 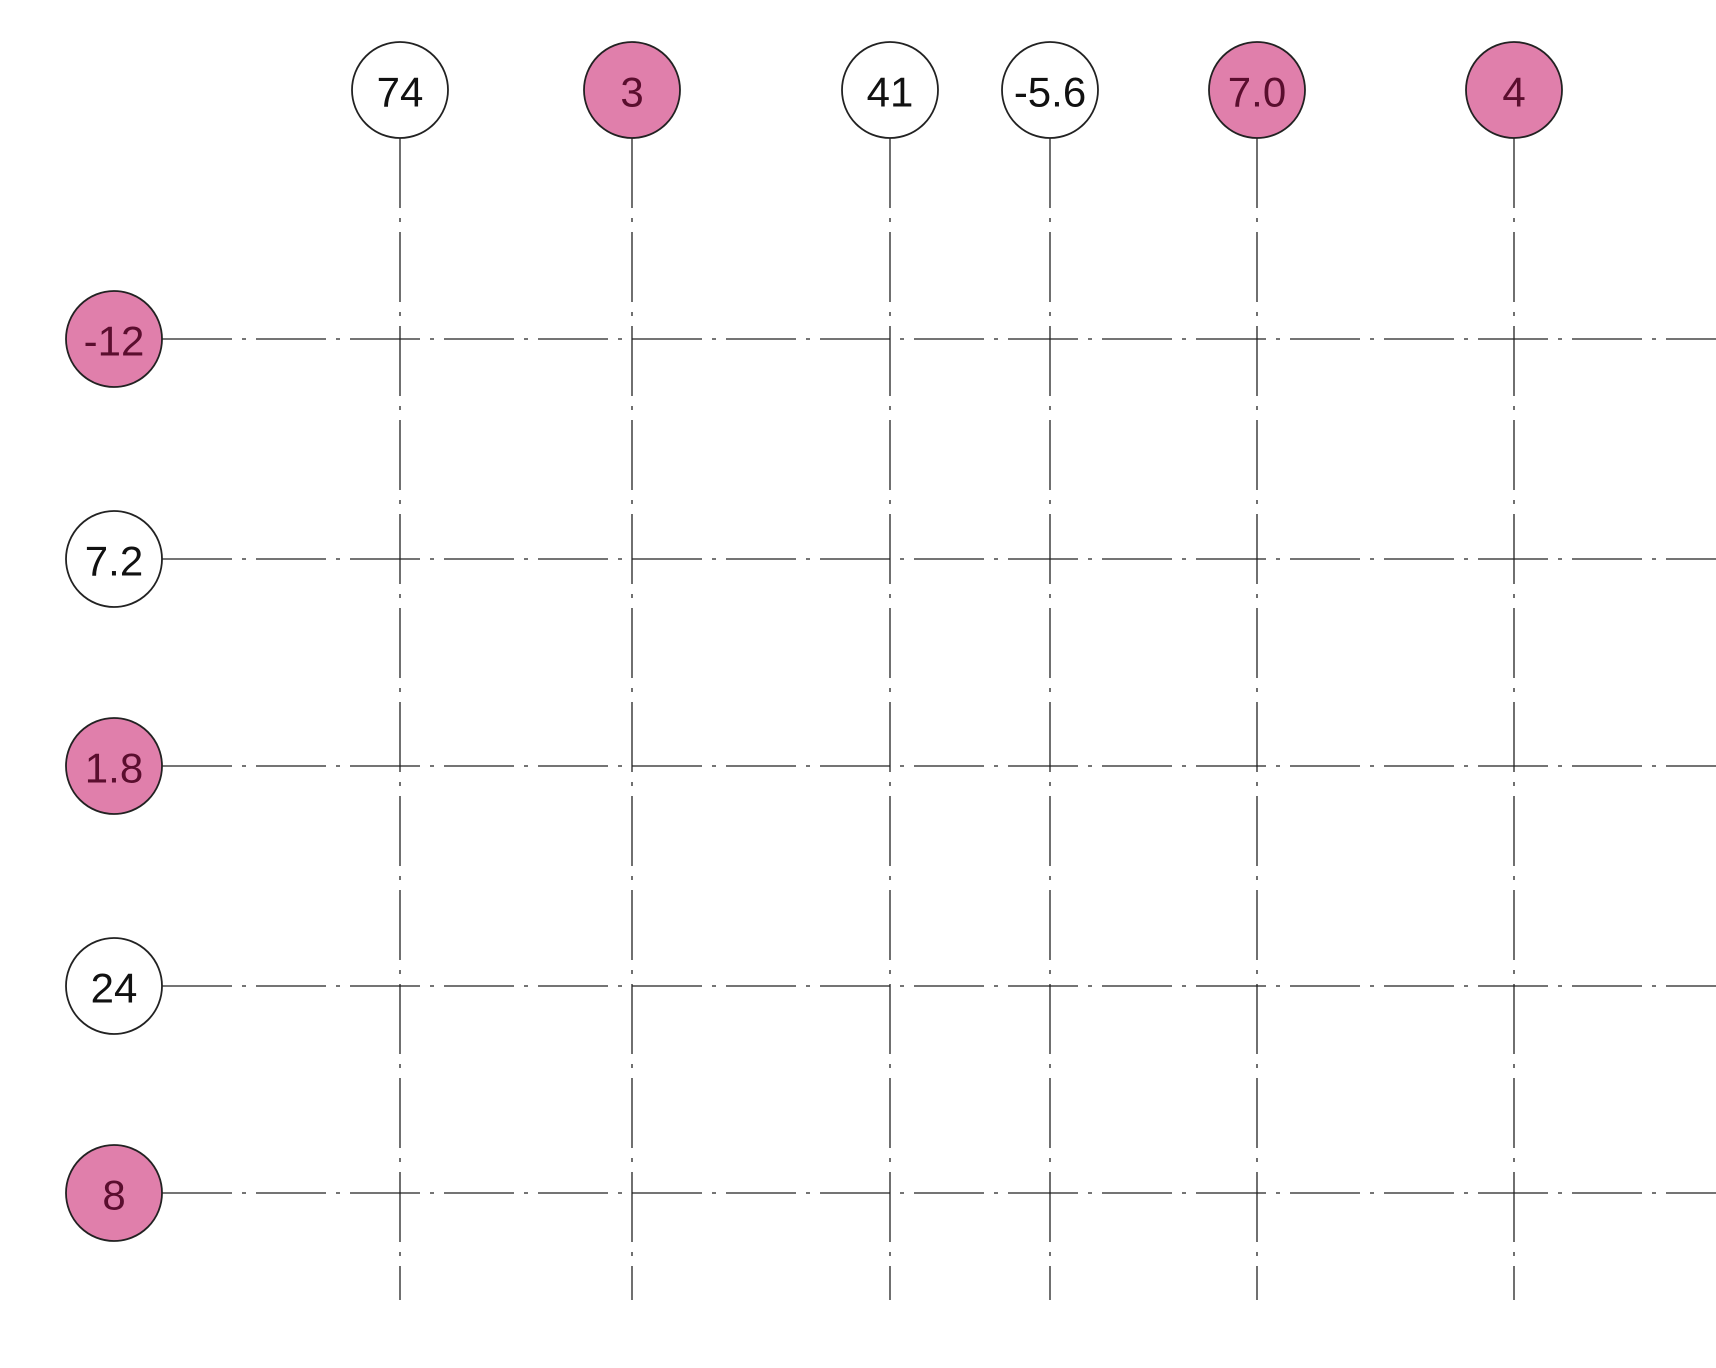 I want to click on row-grid-bubble: 24, so click(x=114, y=986).